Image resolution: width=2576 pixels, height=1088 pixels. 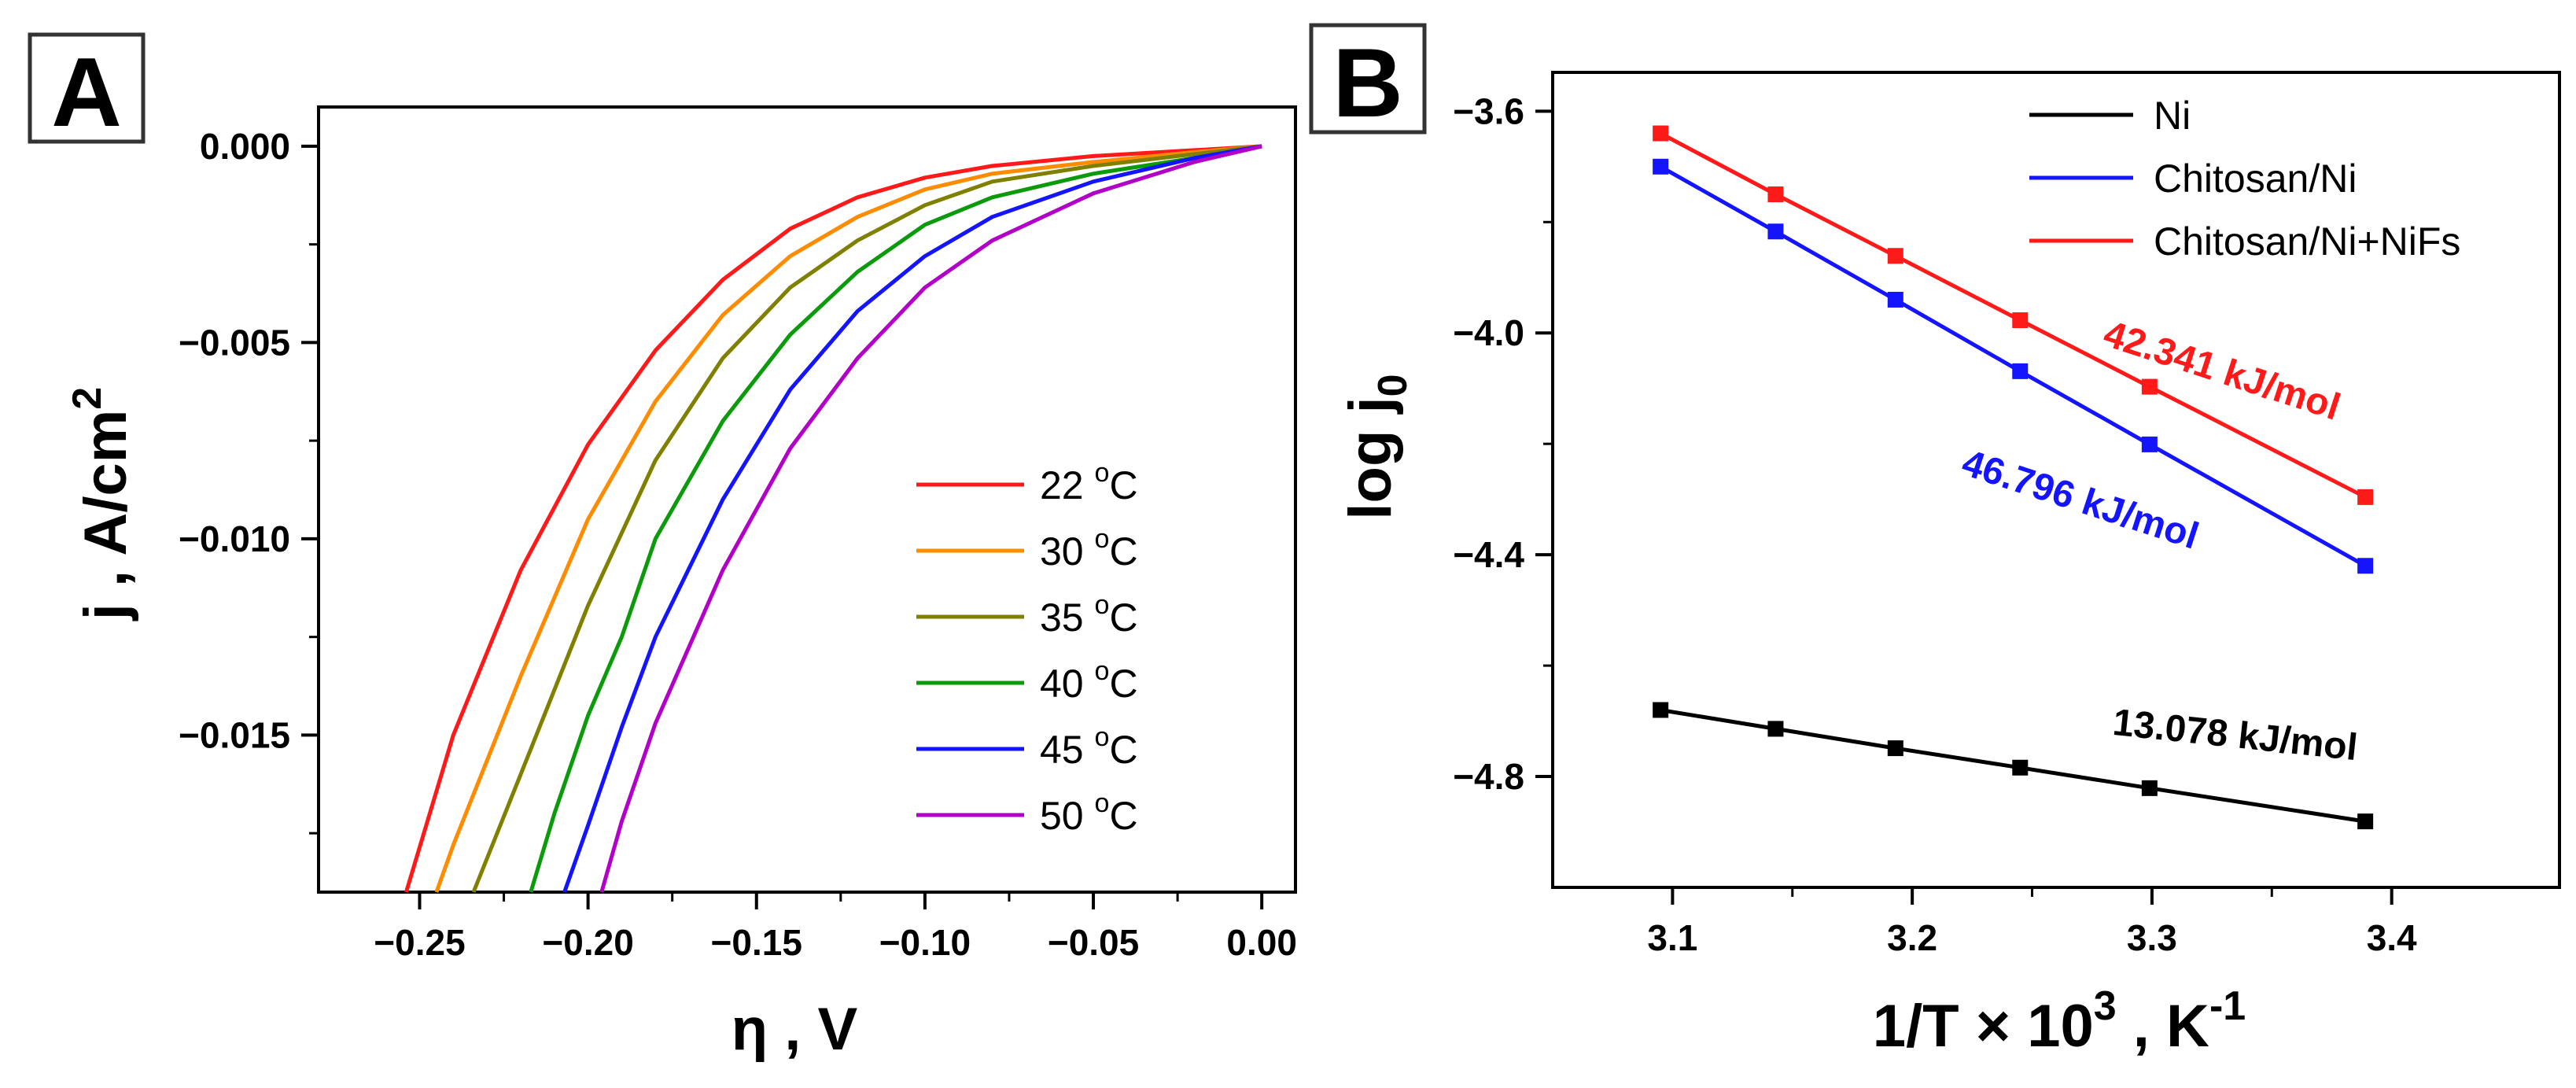 I want to click on y-tick-label: −0.010, so click(x=234, y=538).